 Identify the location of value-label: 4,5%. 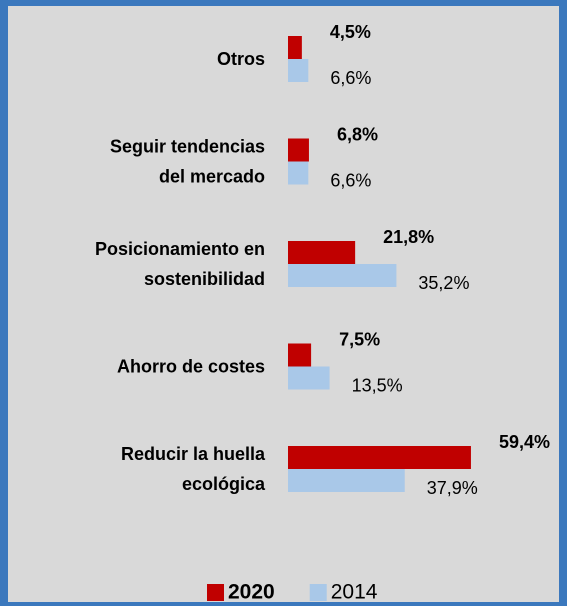
(350, 32).